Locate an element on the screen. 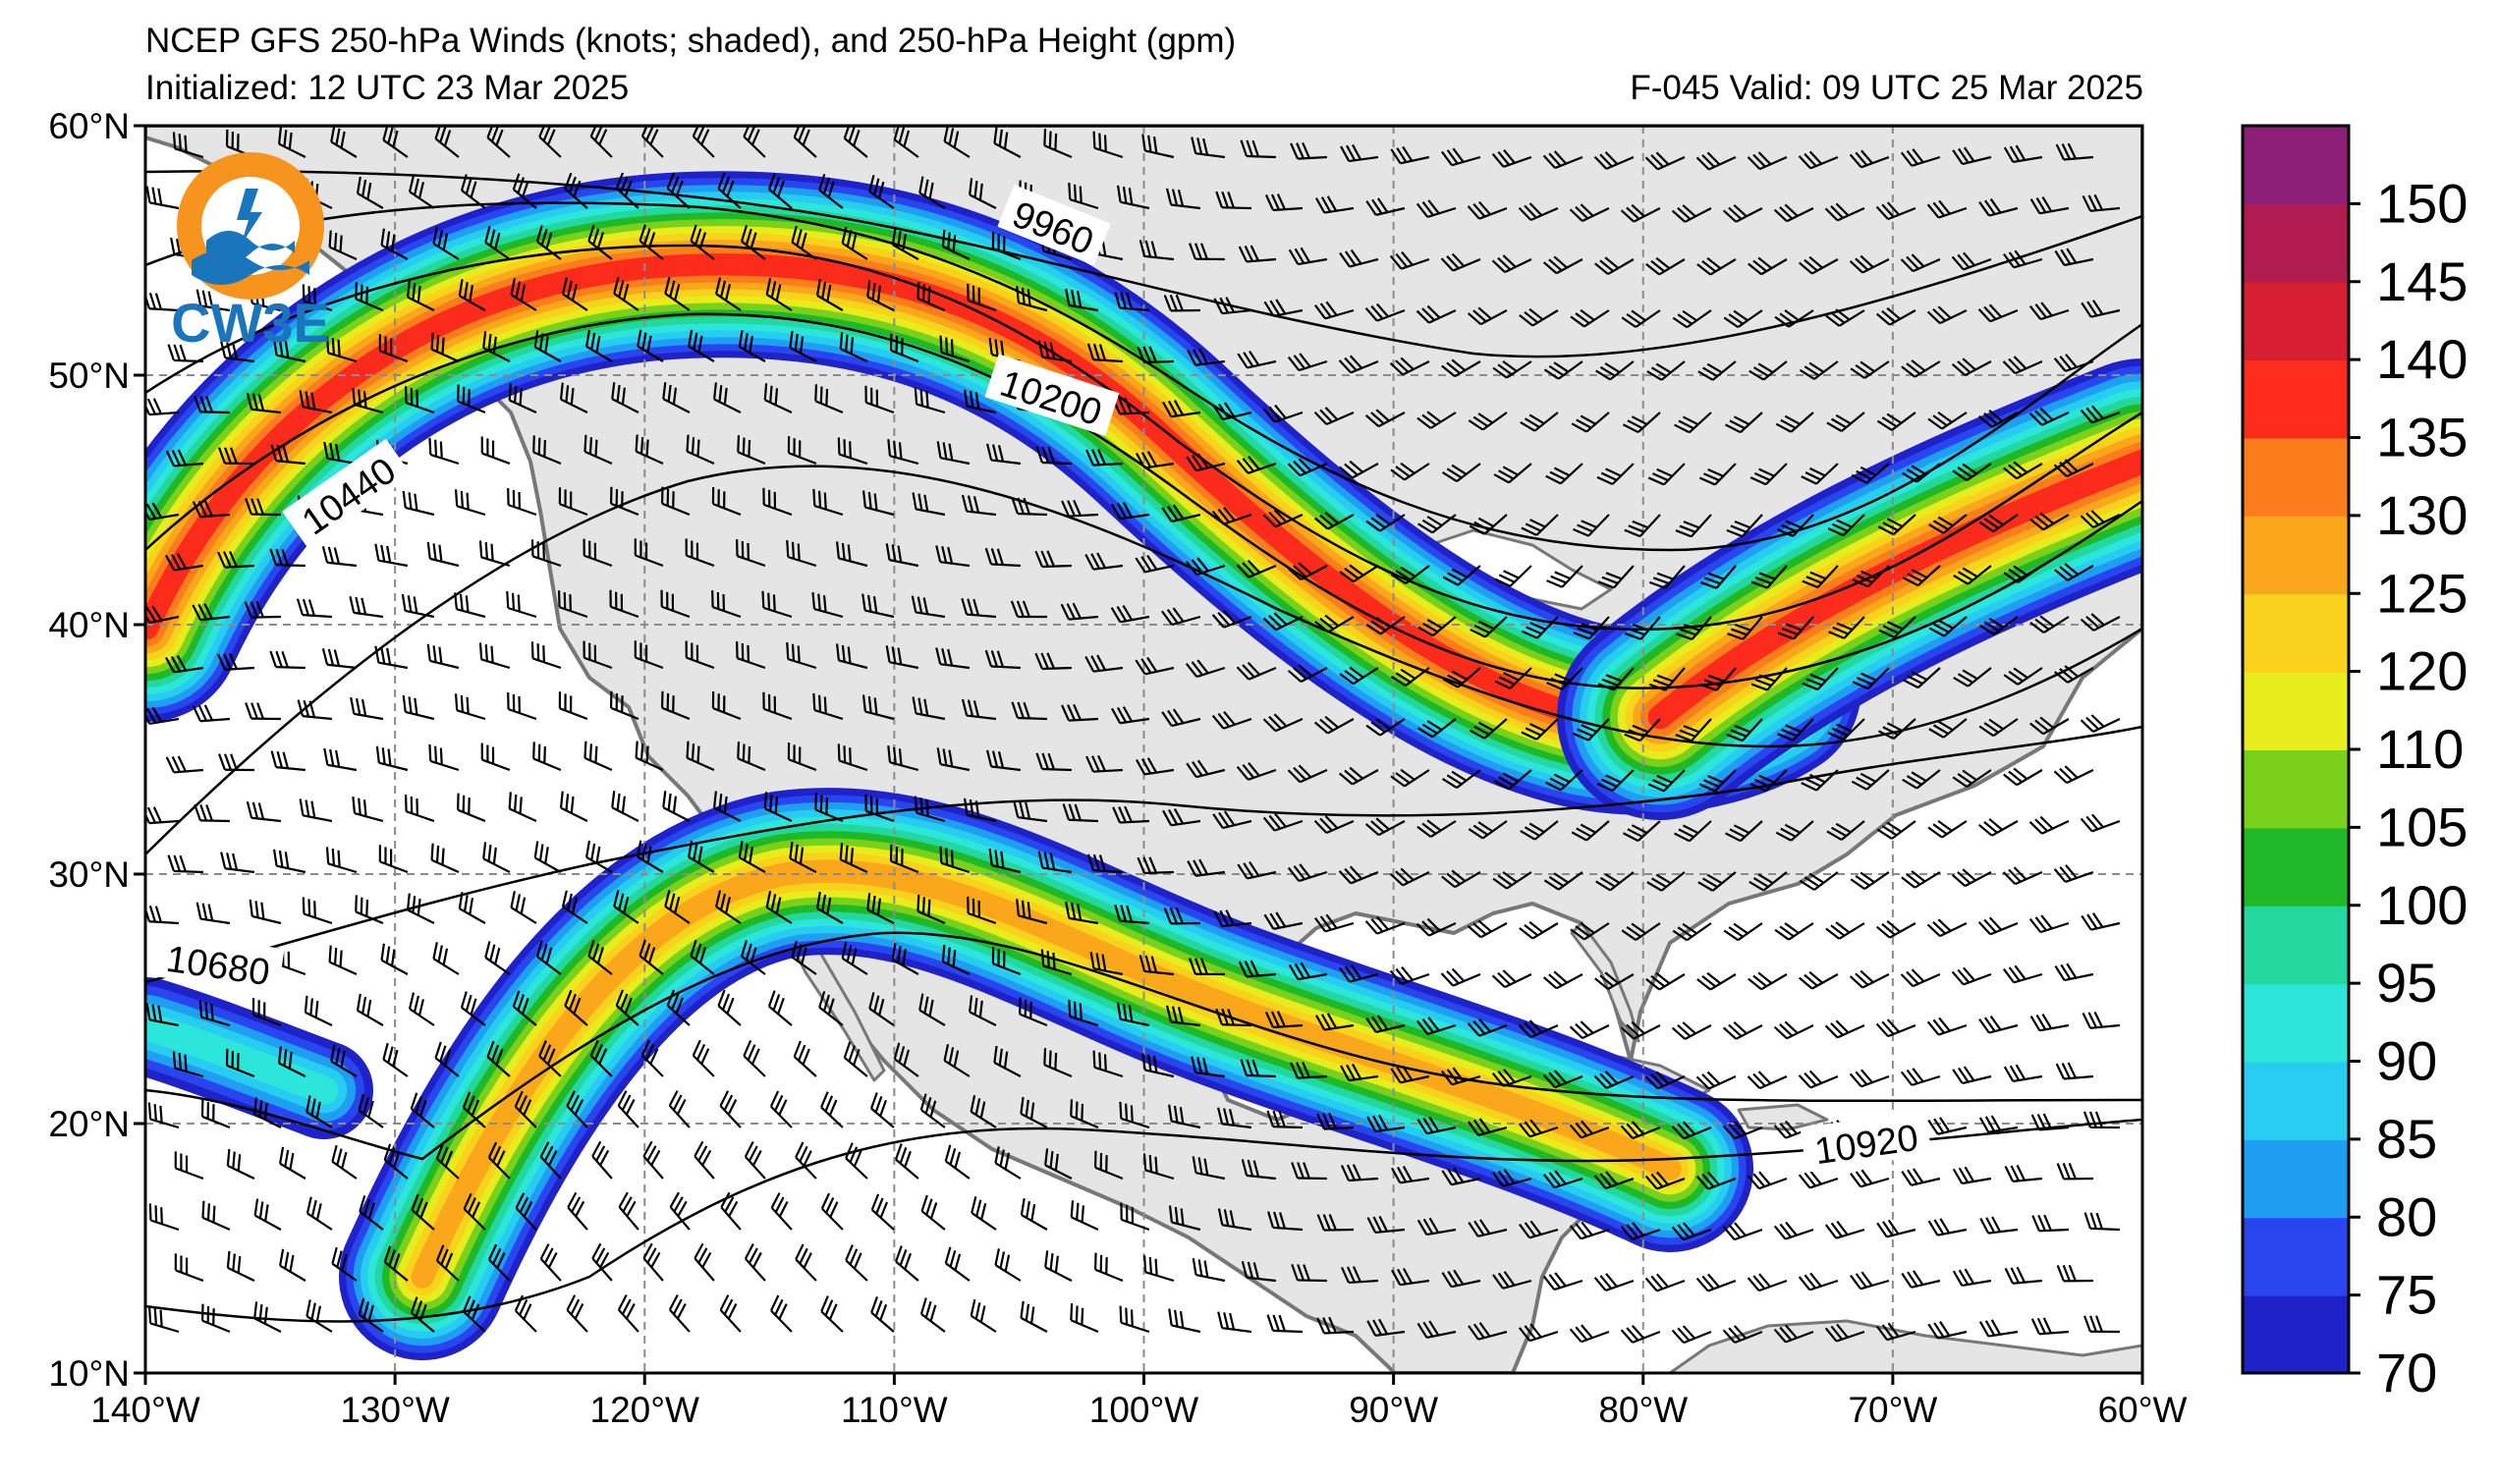  florida-peninsula is located at coordinates (1605, 982).